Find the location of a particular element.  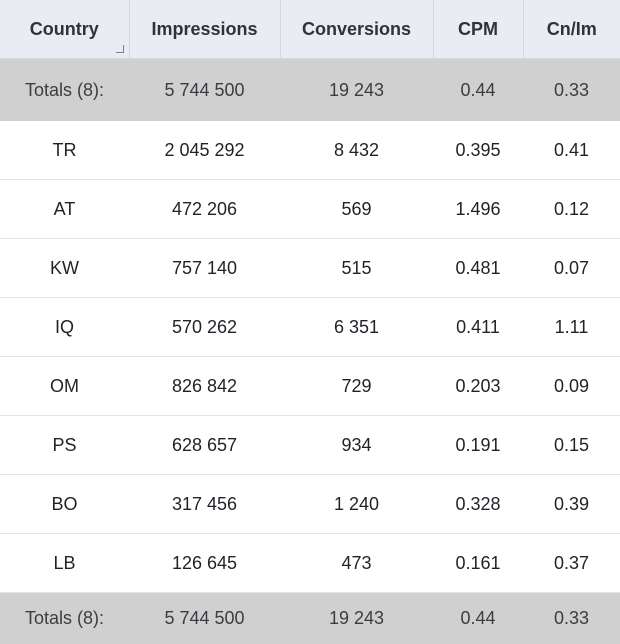

table-row: LB 126 645 473 0.161 0.37 is located at coordinates (310, 563).